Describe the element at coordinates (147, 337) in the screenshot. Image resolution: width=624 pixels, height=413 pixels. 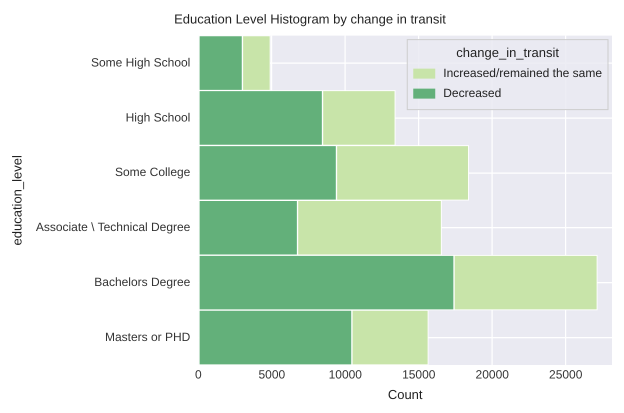
I see `y-tick-label: Masters or PHD` at that location.